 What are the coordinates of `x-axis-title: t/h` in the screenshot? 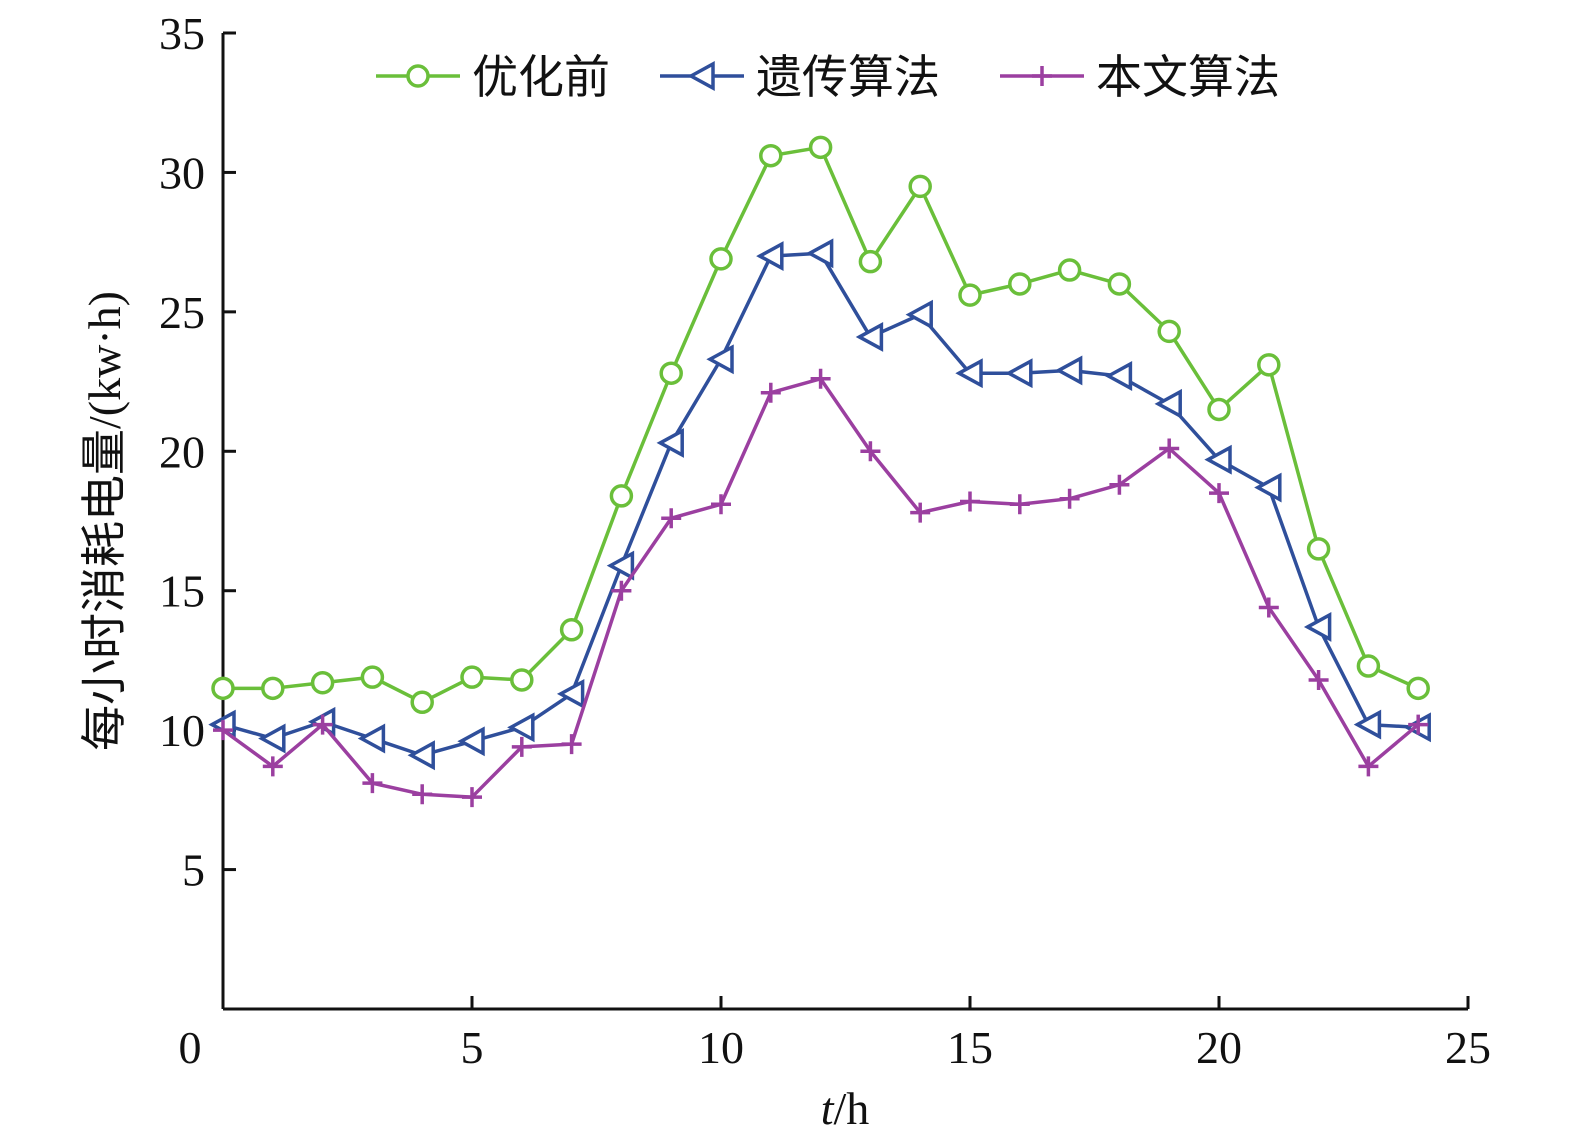 It's located at (845, 1108).